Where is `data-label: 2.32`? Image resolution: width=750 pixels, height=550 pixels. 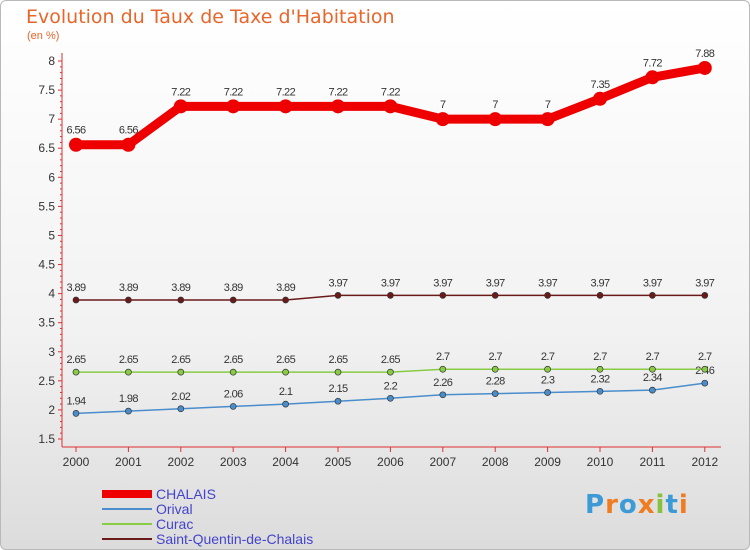 data-label: 2.32 is located at coordinates (599, 379).